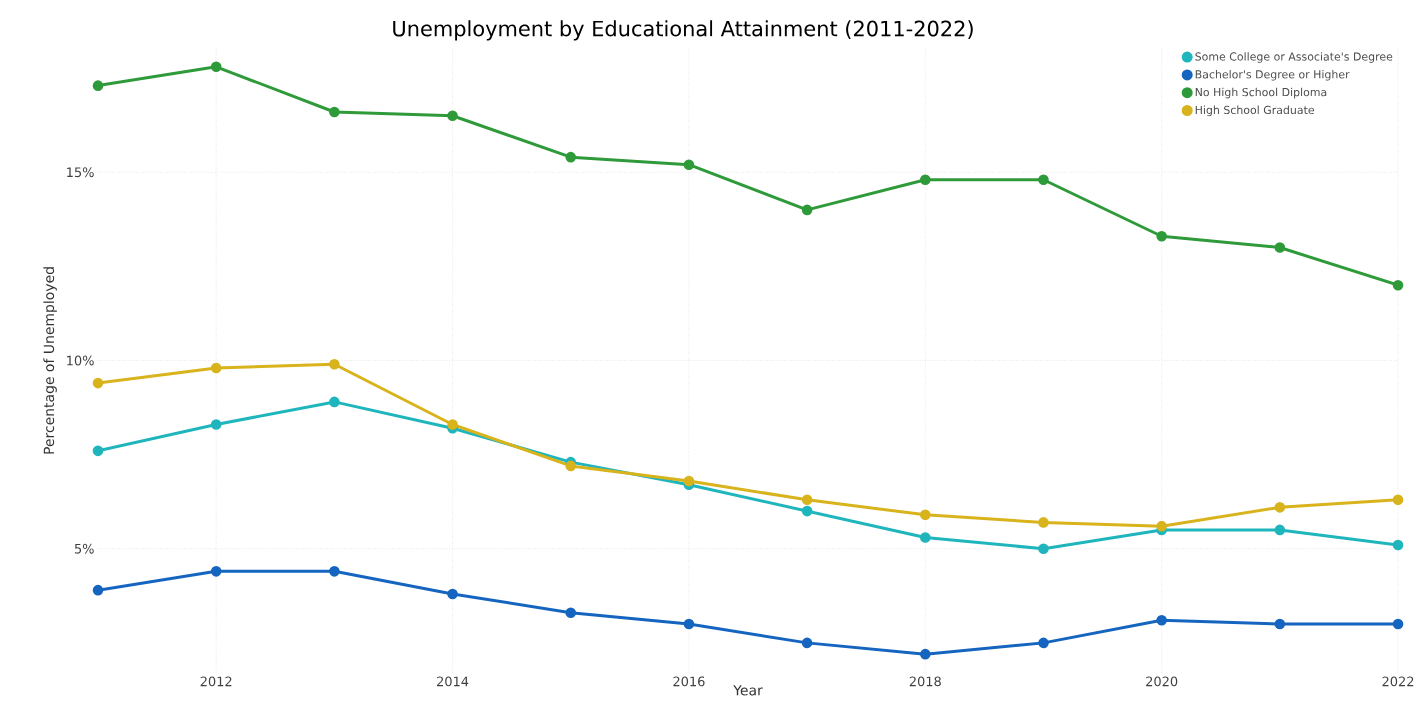  Describe the element at coordinates (50, 360) in the screenshot. I see `y-axis-title: Percentage of Unemployed` at that location.